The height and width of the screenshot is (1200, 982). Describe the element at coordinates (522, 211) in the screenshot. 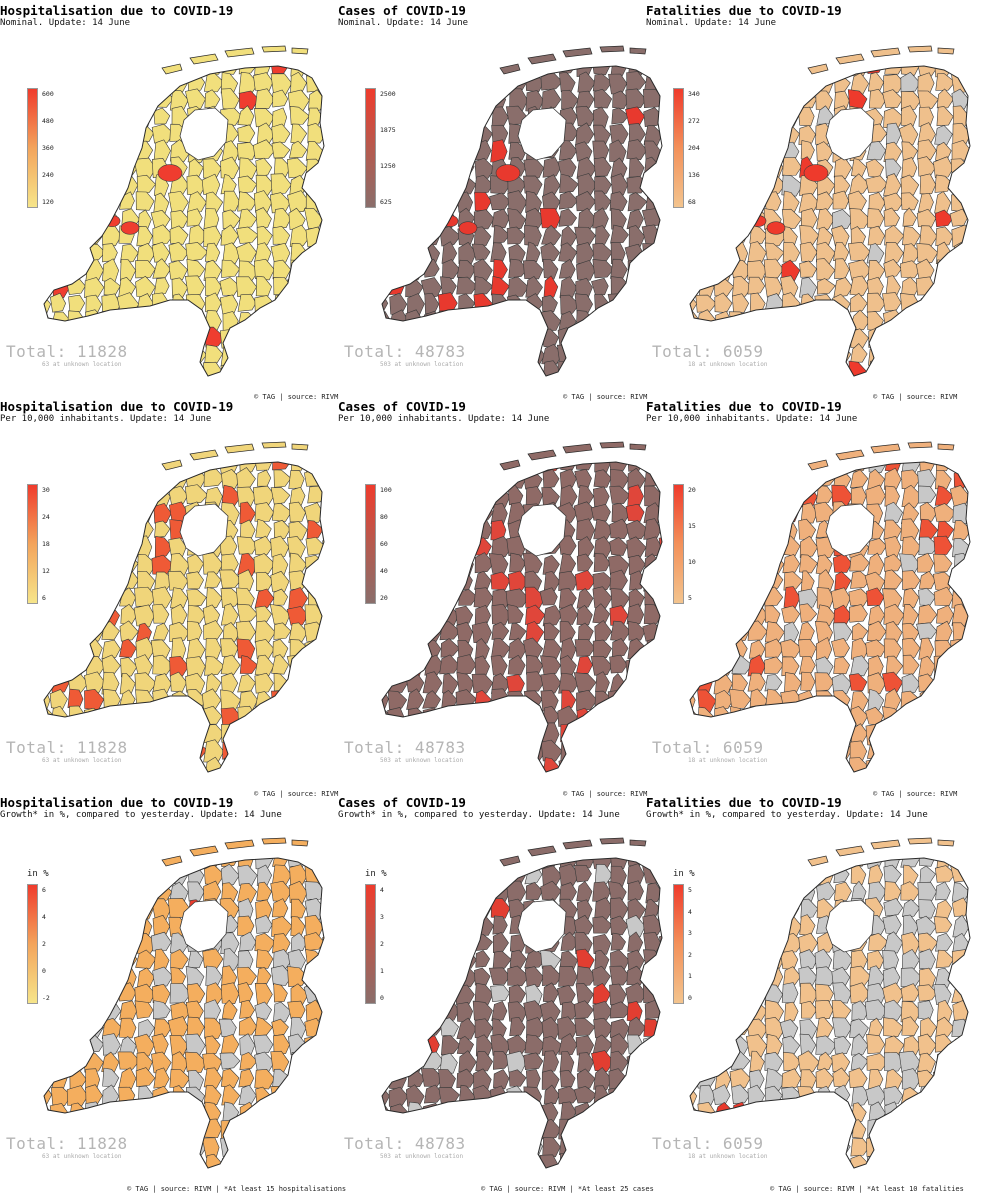

I see `choropleth-map` at that location.